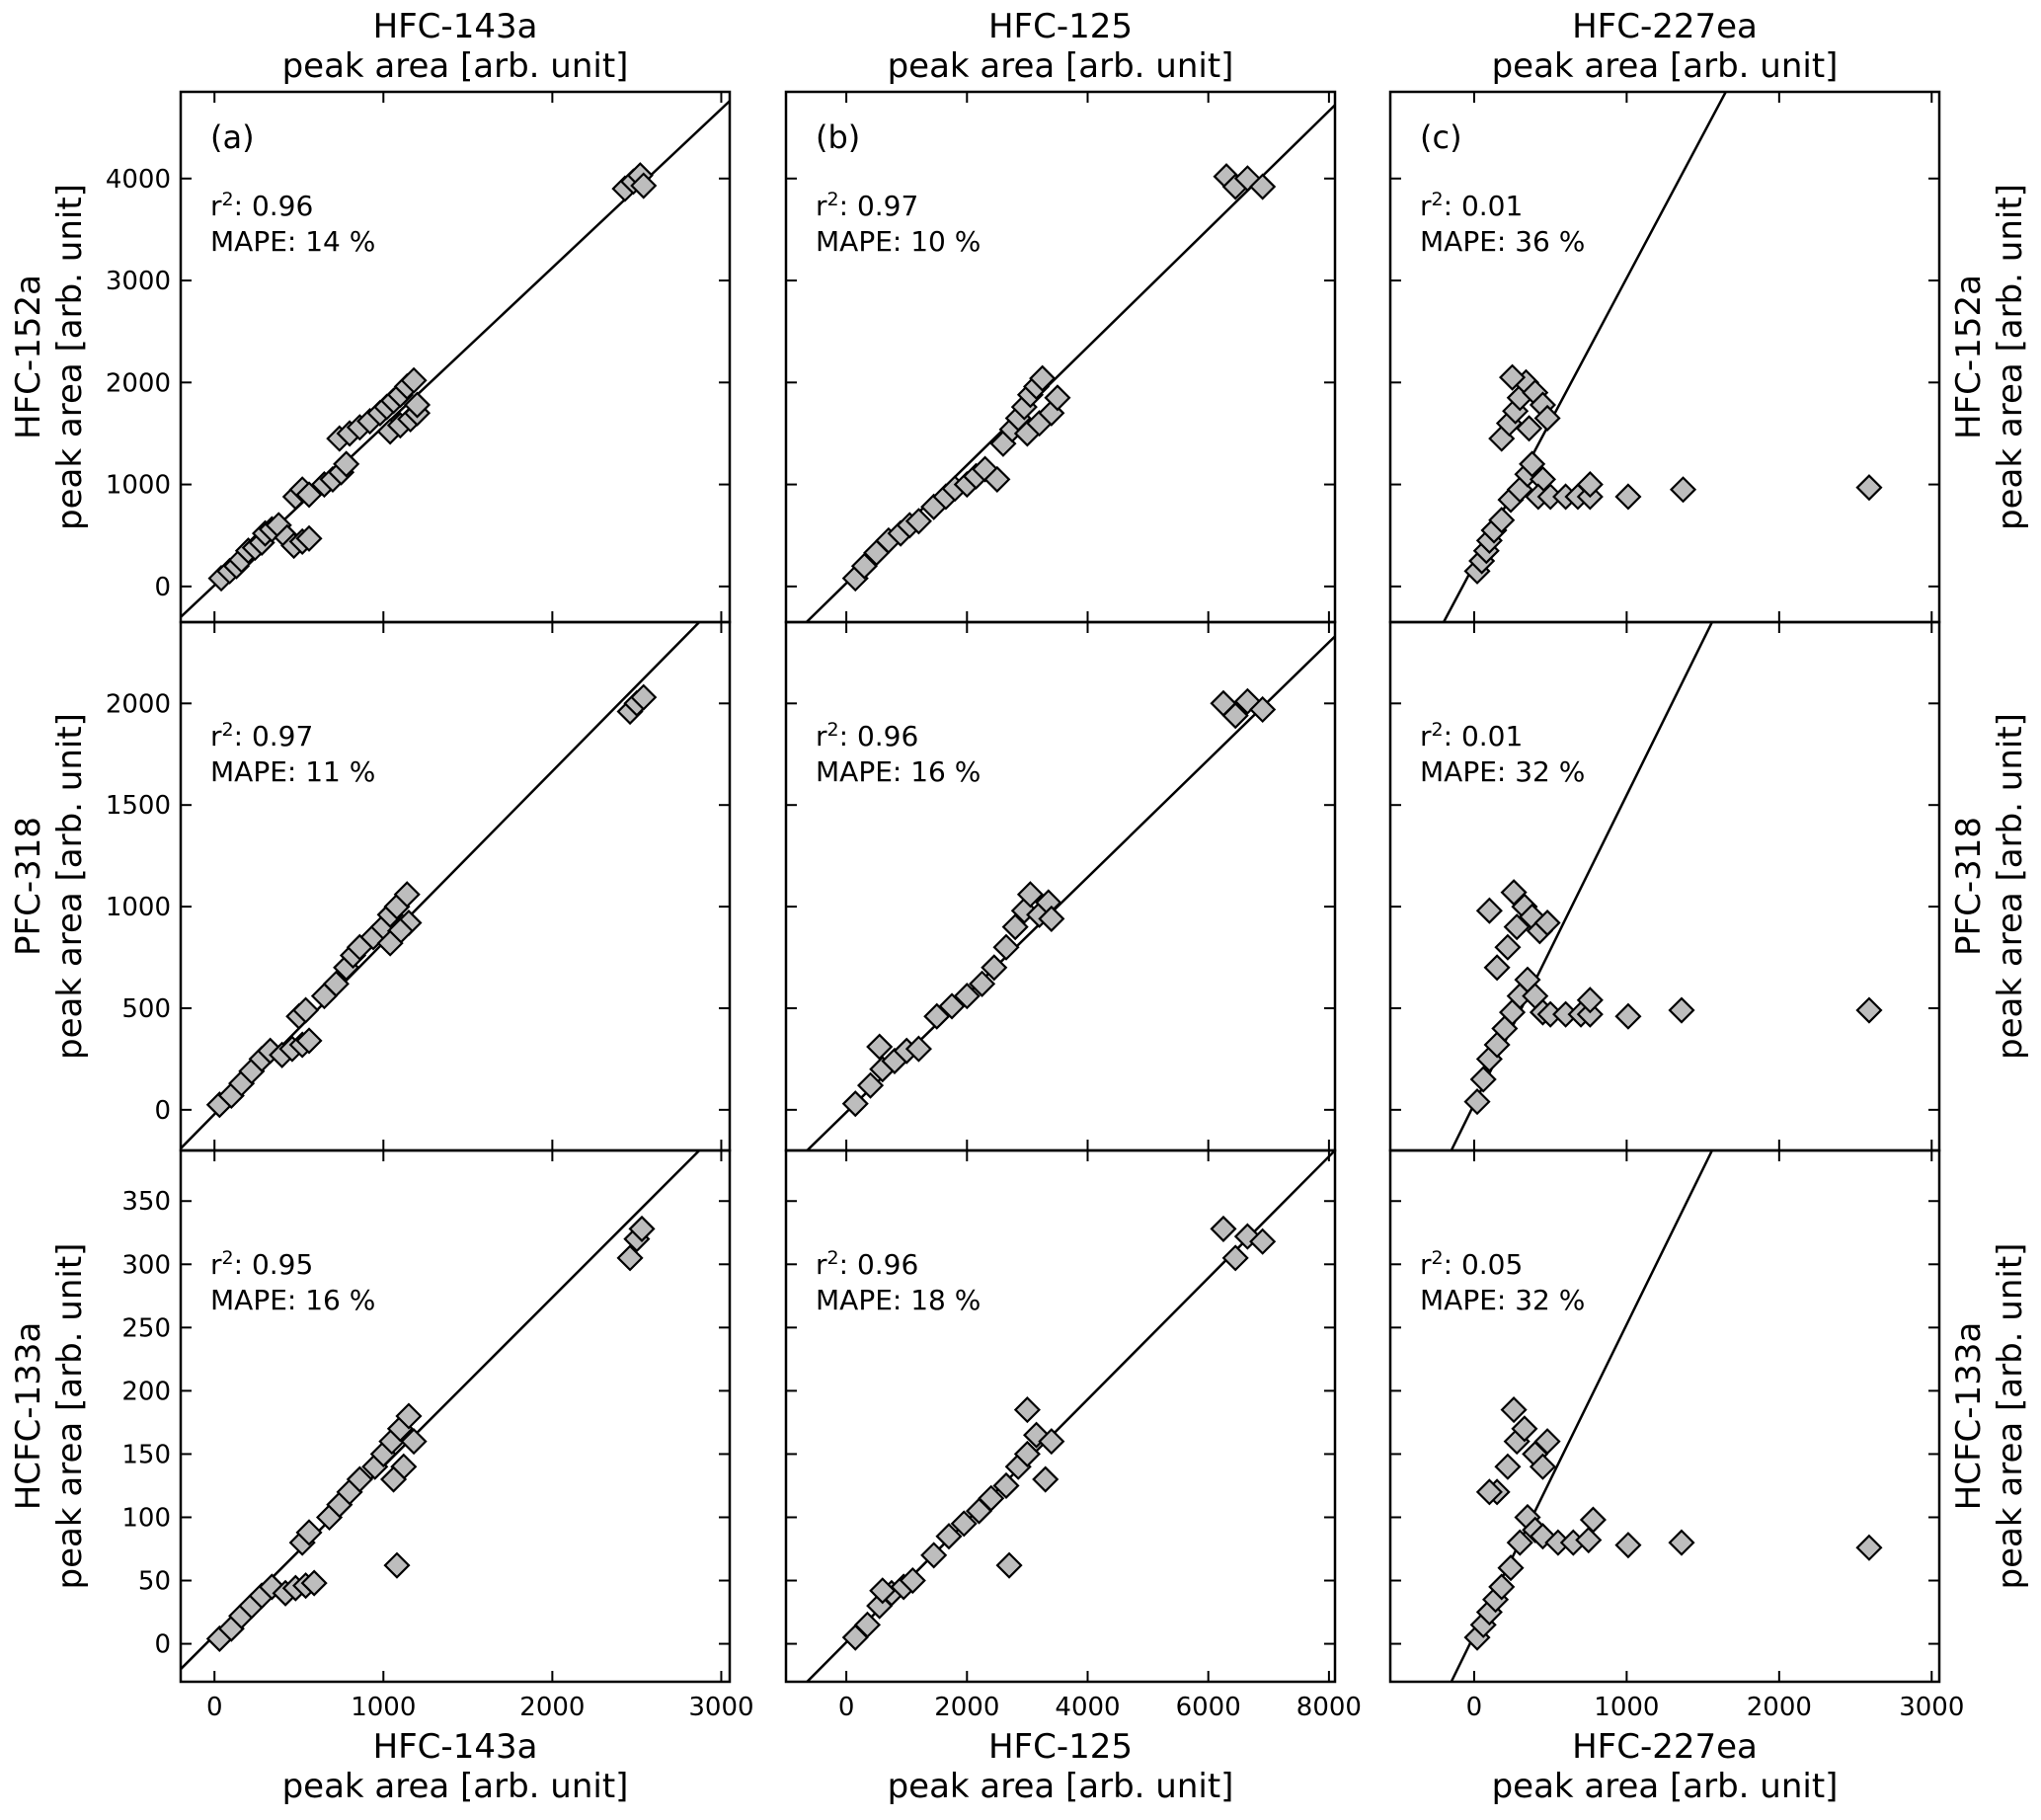 The height and width of the screenshot is (1820, 2041). What do you see at coordinates (2010, 357) in the screenshot?
I see `row-title-right-0-line2: peak area [arb. unit]` at bounding box center [2010, 357].